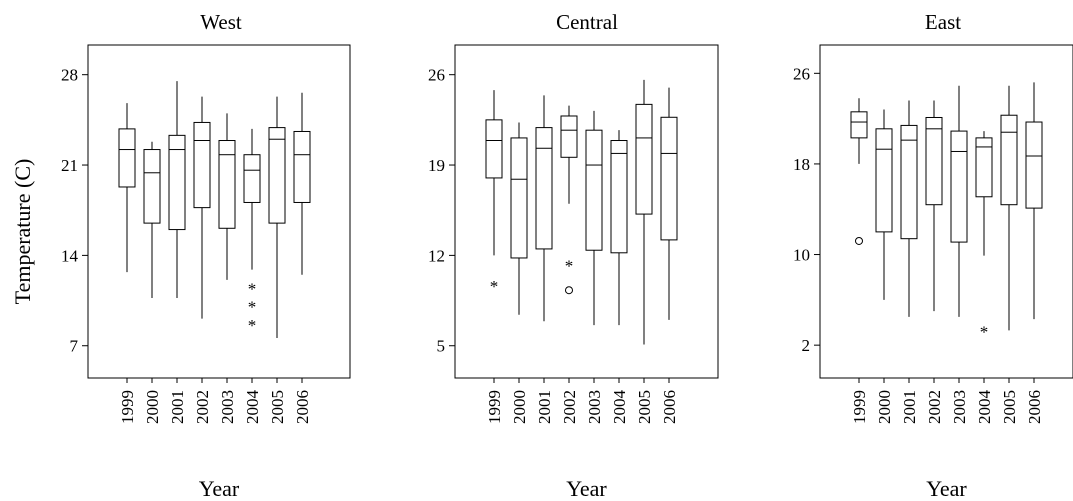 The width and height of the screenshot is (1073, 501). What do you see at coordinates (69, 165) in the screenshot?
I see `y-tick-label: 21` at bounding box center [69, 165].